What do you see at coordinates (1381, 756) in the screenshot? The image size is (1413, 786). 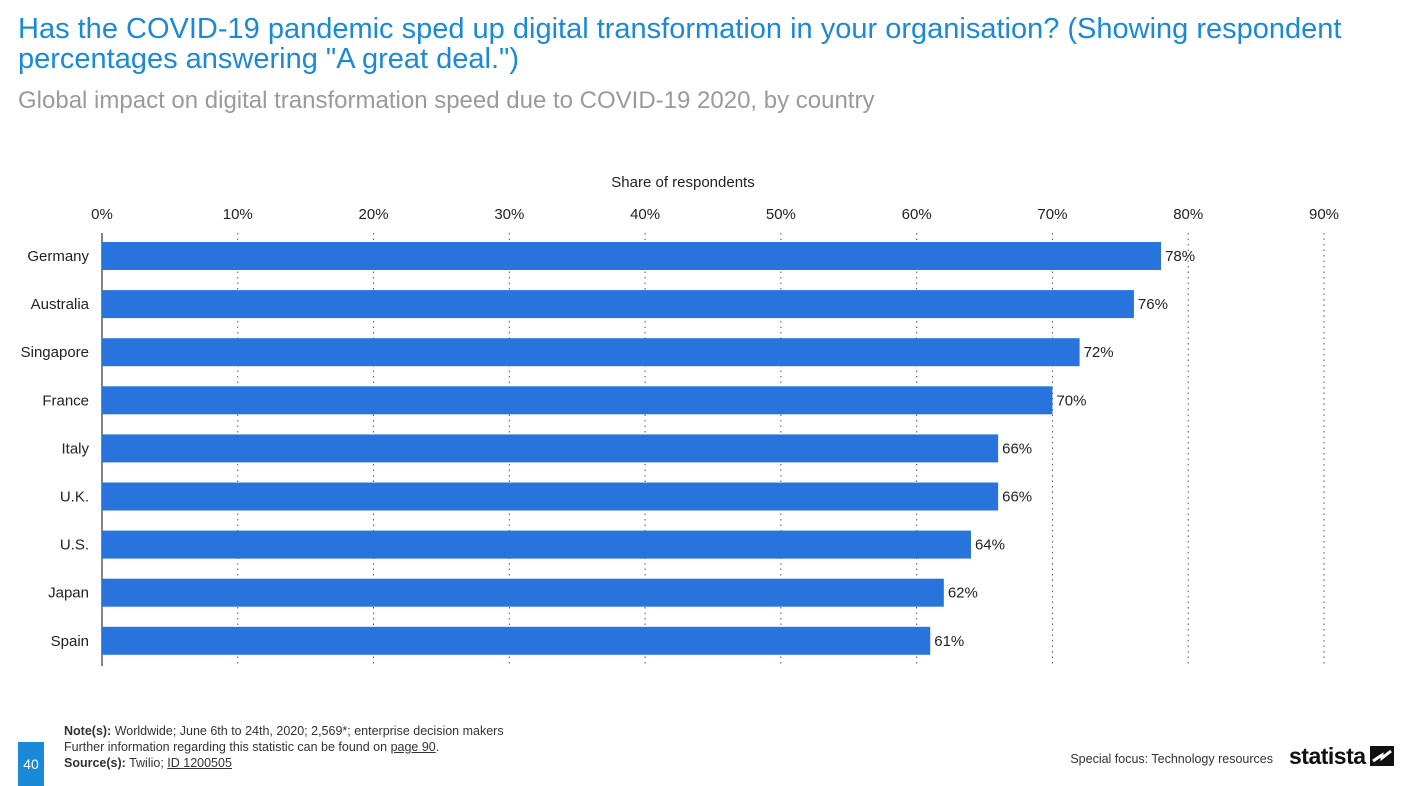 I see `statista-logo-icon` at bounding box center [1381, 756].